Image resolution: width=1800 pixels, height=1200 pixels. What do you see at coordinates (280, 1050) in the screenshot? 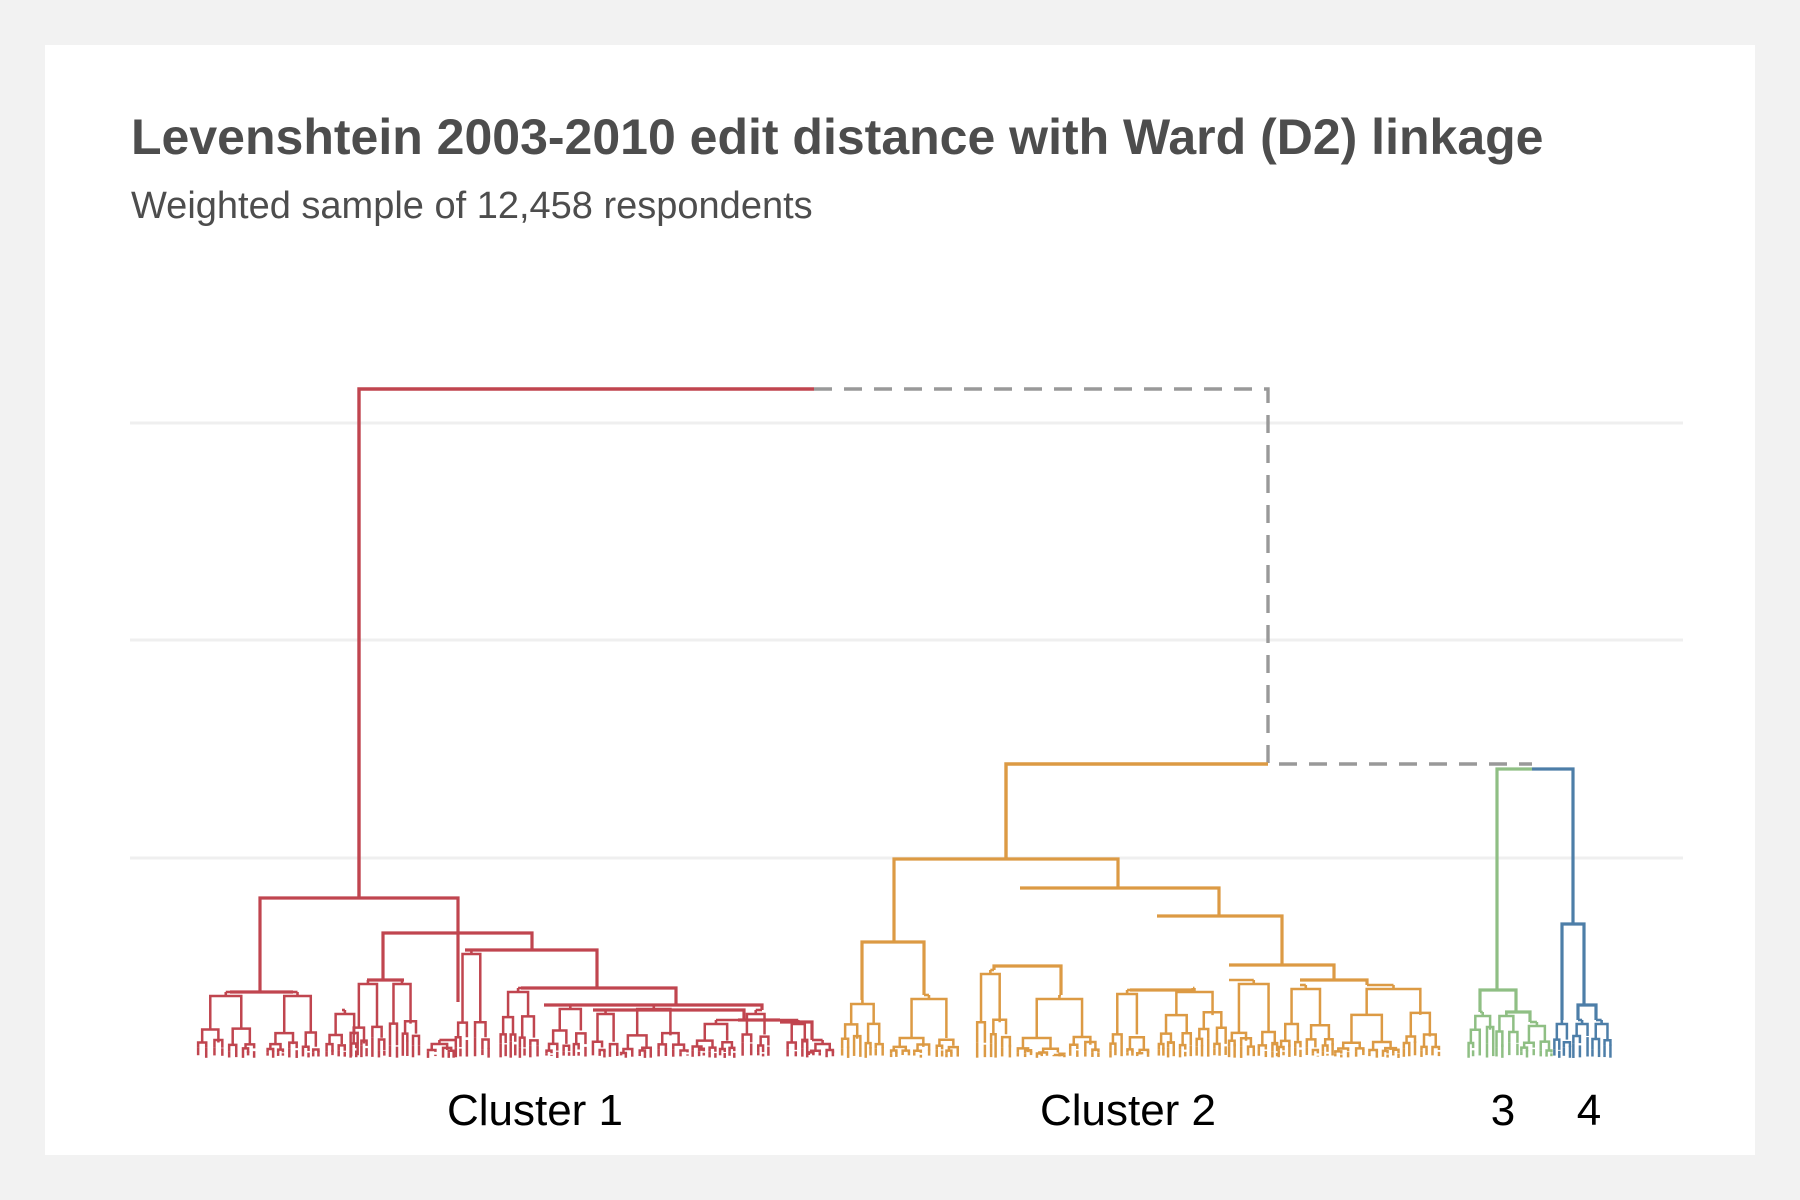
I see `c1f1llr-link` at bounding box center [280, 1050].